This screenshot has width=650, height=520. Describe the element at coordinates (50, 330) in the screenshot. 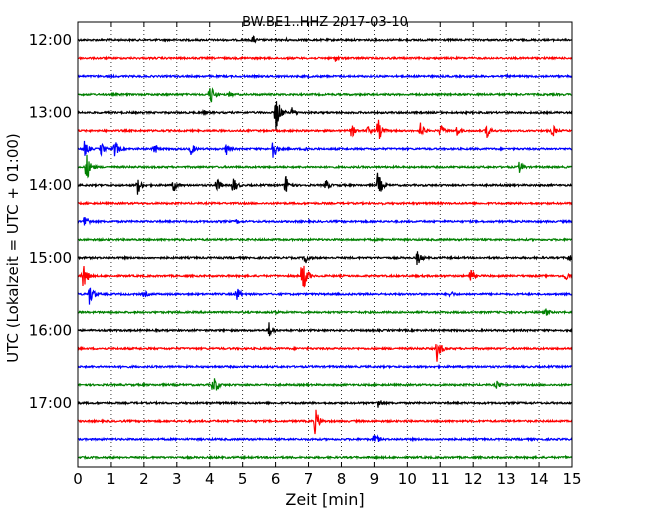

I see `y-tick-label: 16:00` at that location.